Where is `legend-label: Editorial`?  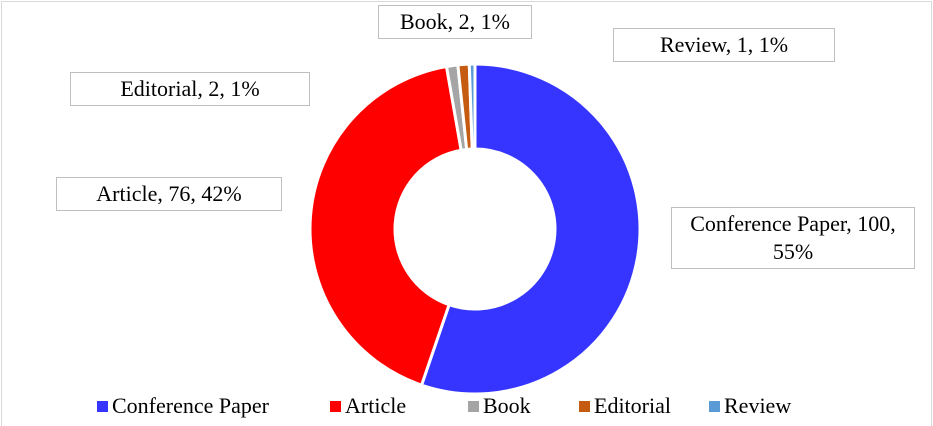
legend-label: Editorial is located at coordinates (632, 405).